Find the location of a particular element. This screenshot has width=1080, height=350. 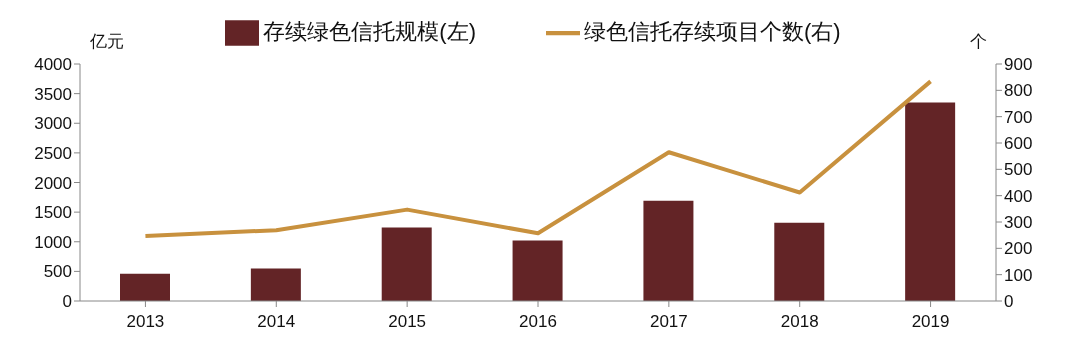

y2-tick-label: 0 is located at coordinates (1009, 302).